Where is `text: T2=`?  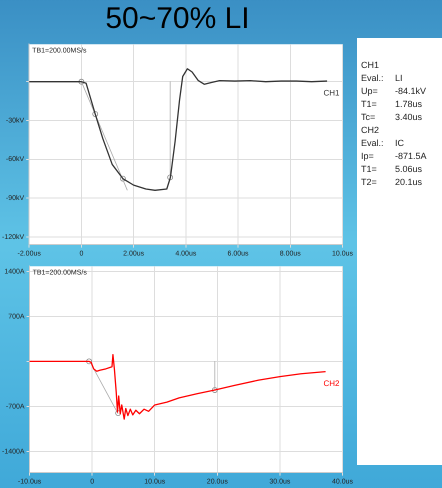
text: T2= is located at coordinates (369, 182).